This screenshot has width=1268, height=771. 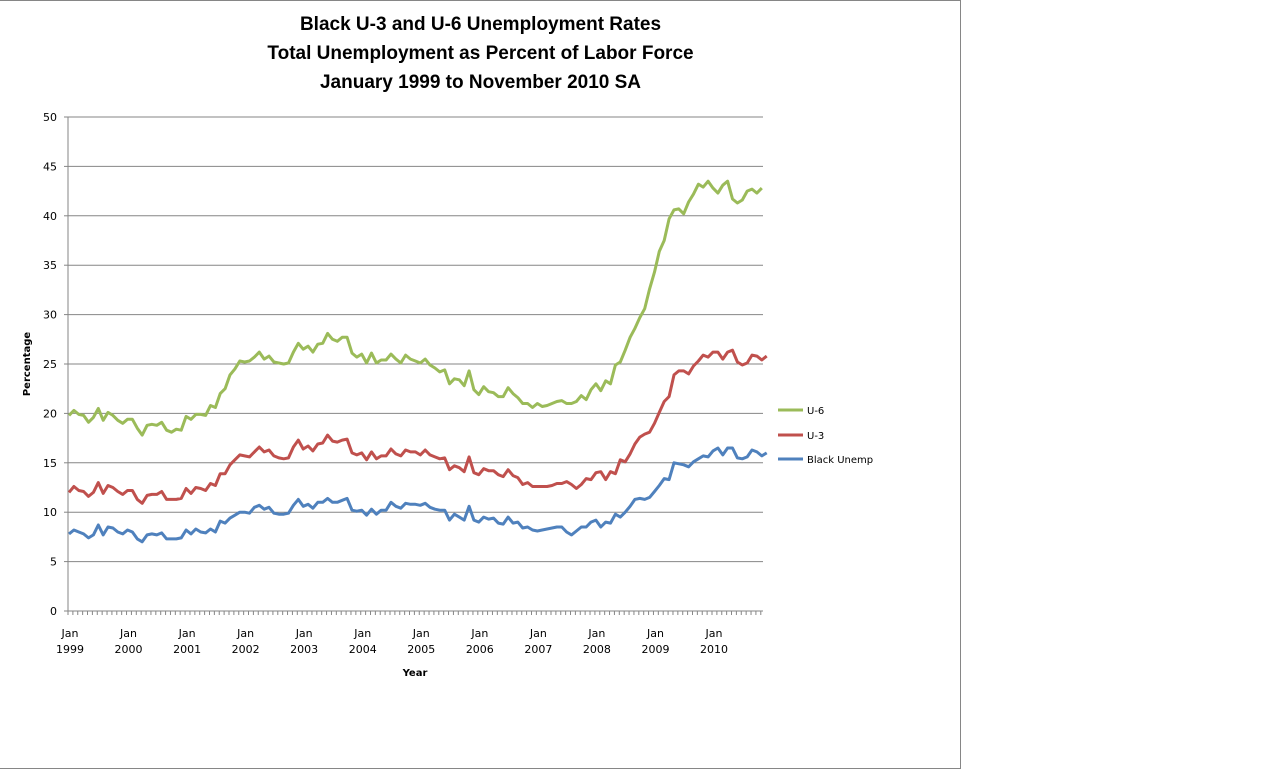 What do you see at coordinates (50, 413) in the screenshot?
I see `y-tick-label: 20` at bounding box center [50, 413].